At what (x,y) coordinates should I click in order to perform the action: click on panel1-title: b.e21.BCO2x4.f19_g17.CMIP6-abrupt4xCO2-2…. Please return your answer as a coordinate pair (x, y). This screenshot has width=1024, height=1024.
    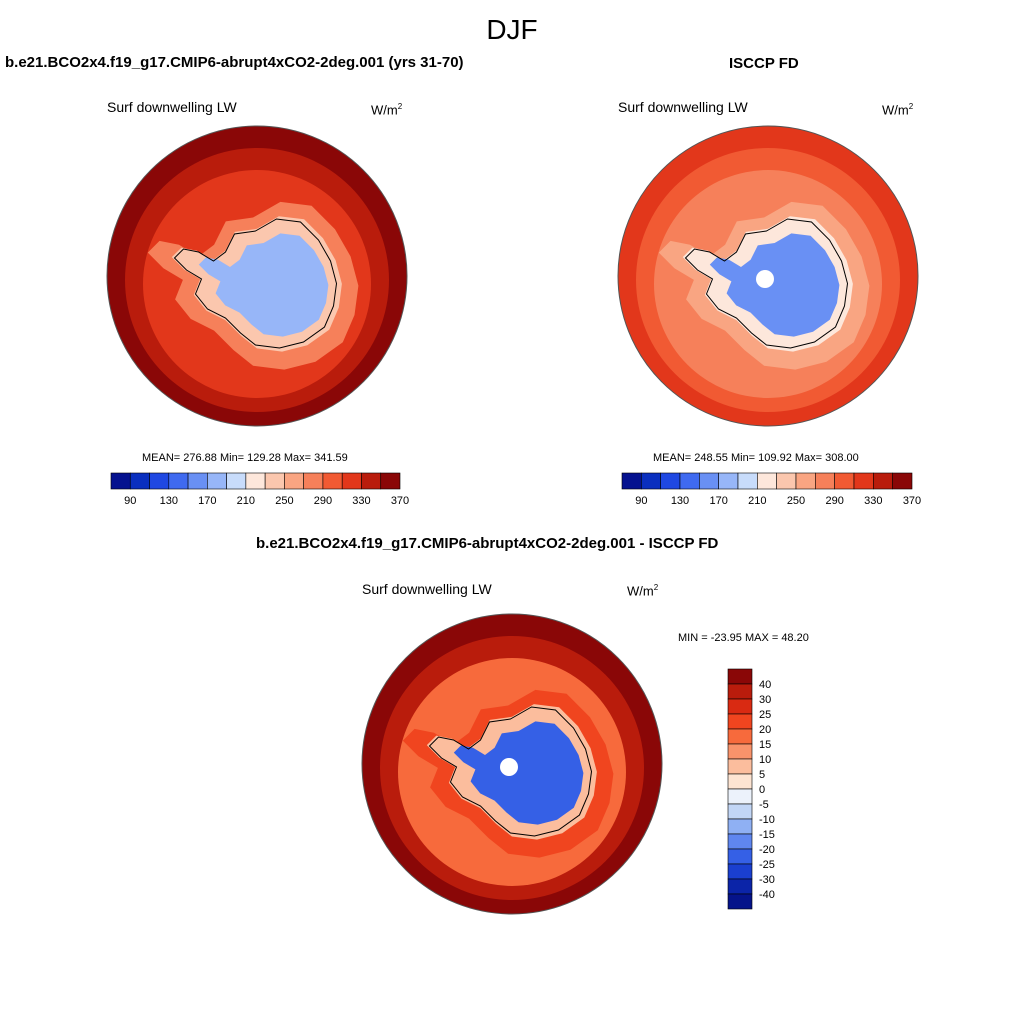
    Looking at the image, I should click on (234, 62).